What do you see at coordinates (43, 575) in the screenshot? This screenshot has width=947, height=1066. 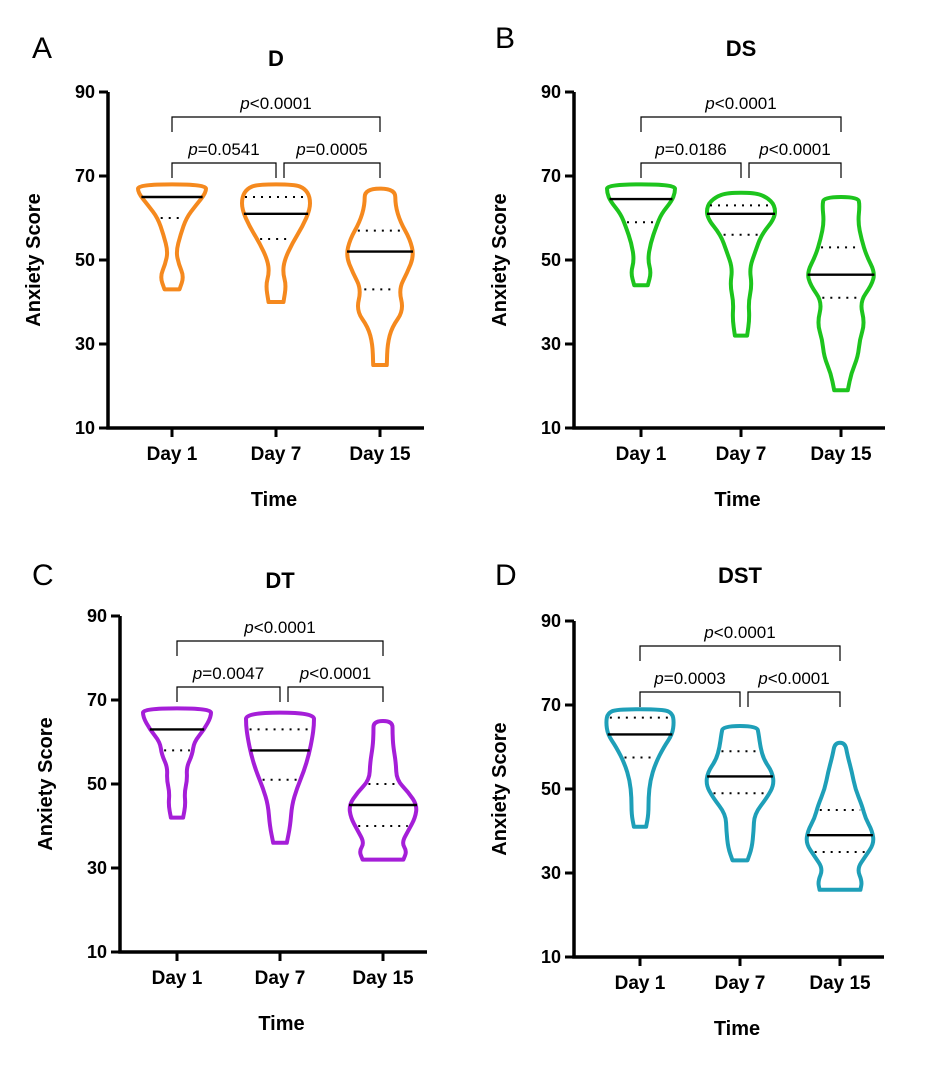 I see `panel-letter: C` at bounding box center [43, 575].